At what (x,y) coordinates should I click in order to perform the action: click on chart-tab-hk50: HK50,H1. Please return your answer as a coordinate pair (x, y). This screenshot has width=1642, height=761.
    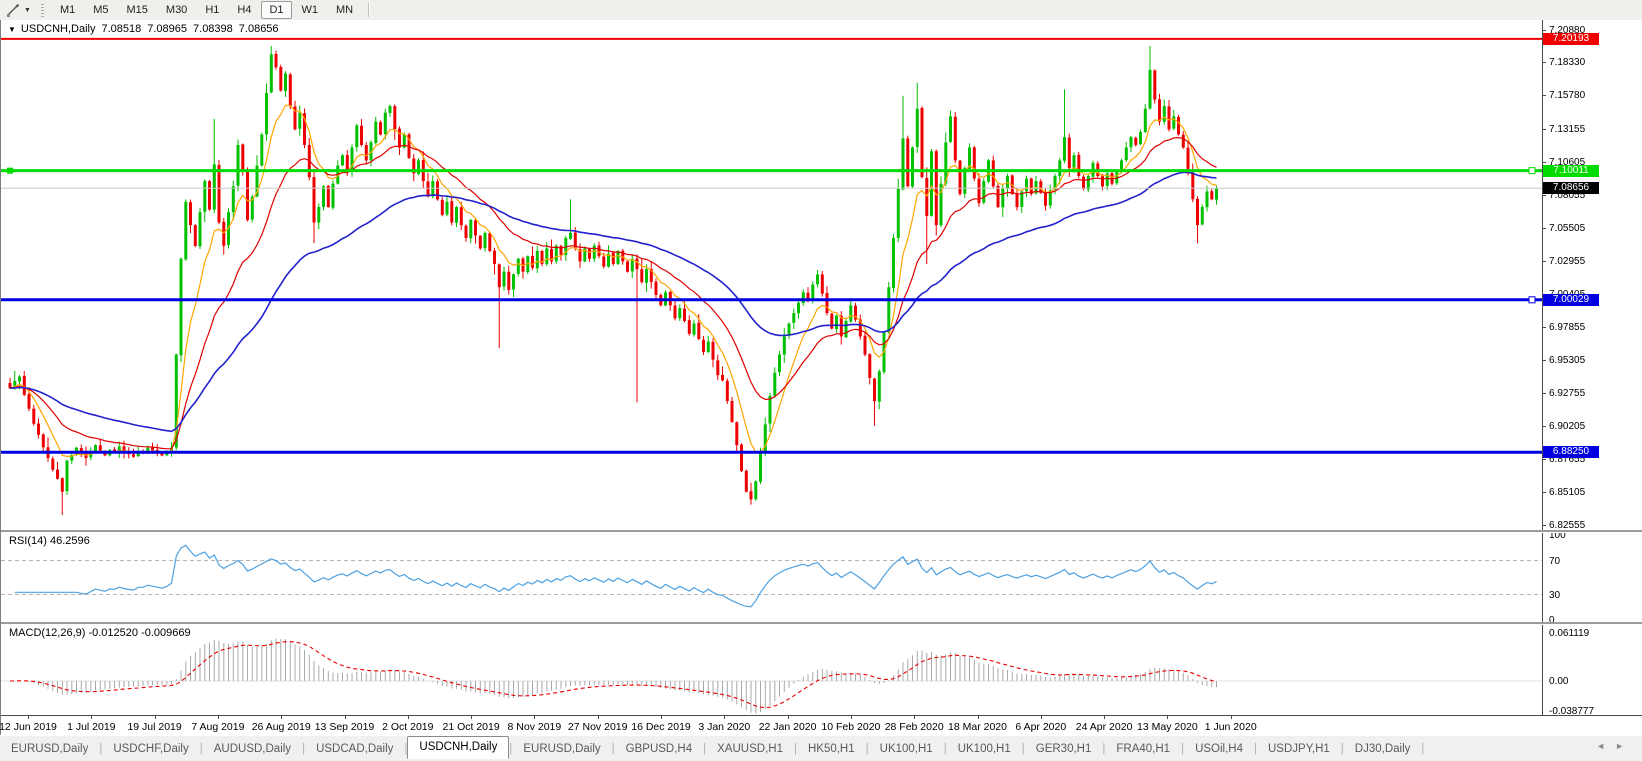
    Looking at the image, I should click on (831, 748).